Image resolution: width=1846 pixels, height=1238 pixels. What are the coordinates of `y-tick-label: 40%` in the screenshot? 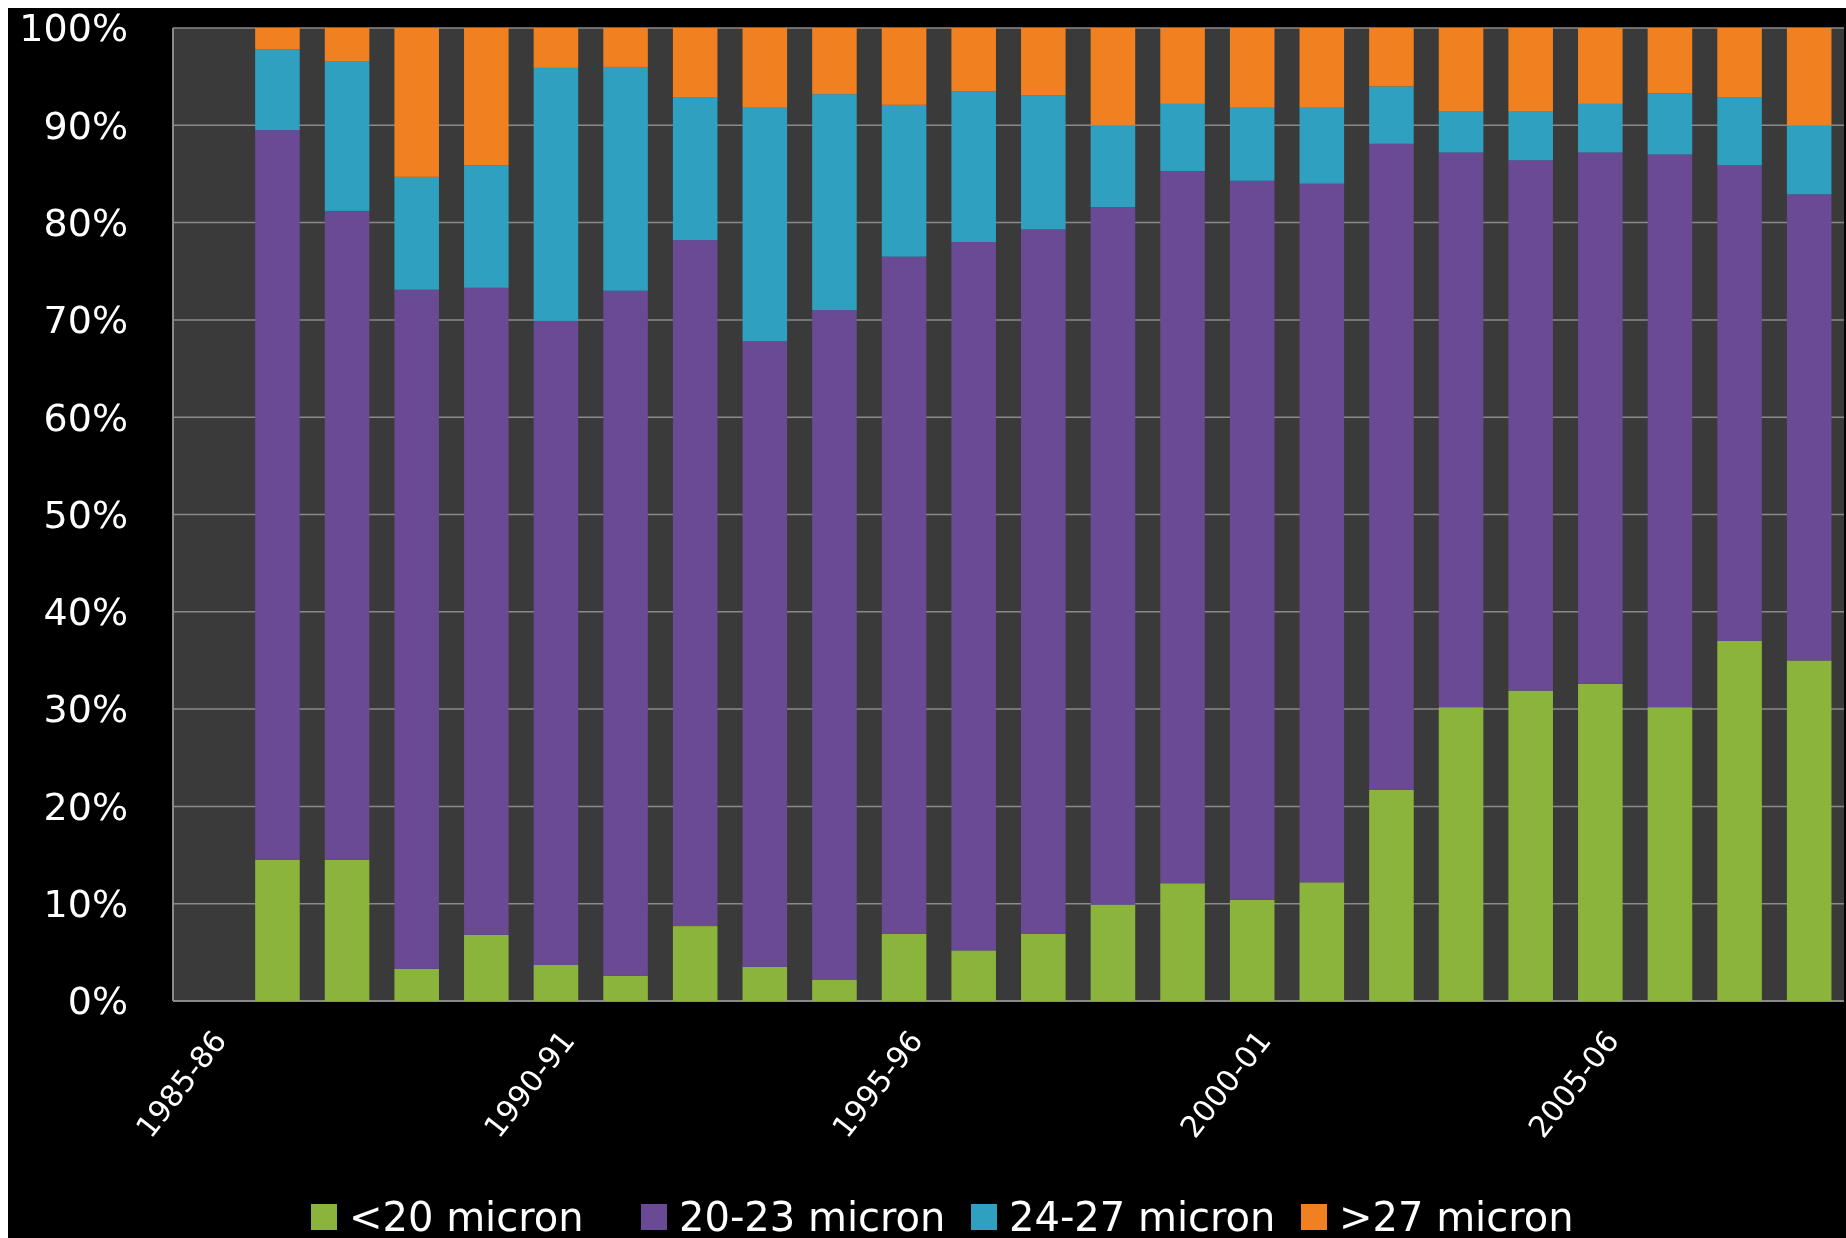 It's located at (85, 612).